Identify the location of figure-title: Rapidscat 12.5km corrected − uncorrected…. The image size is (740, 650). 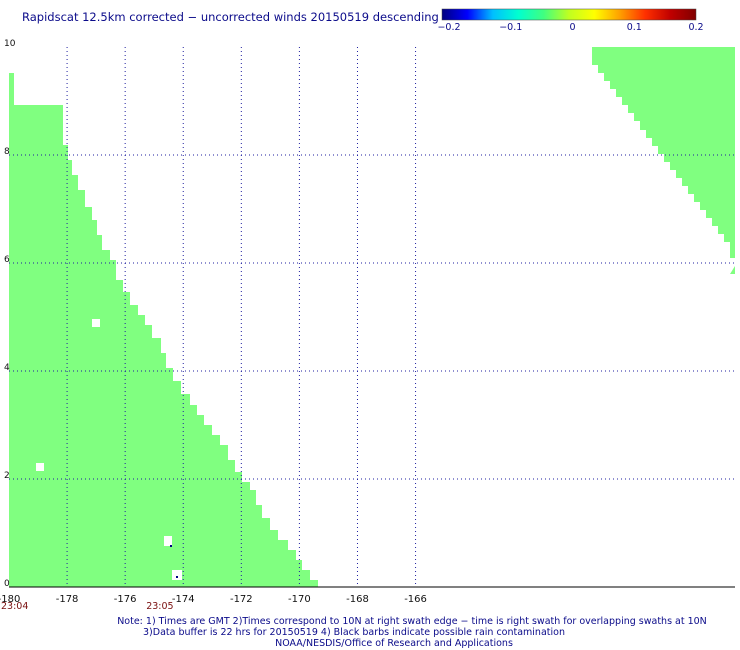
(230, 17).